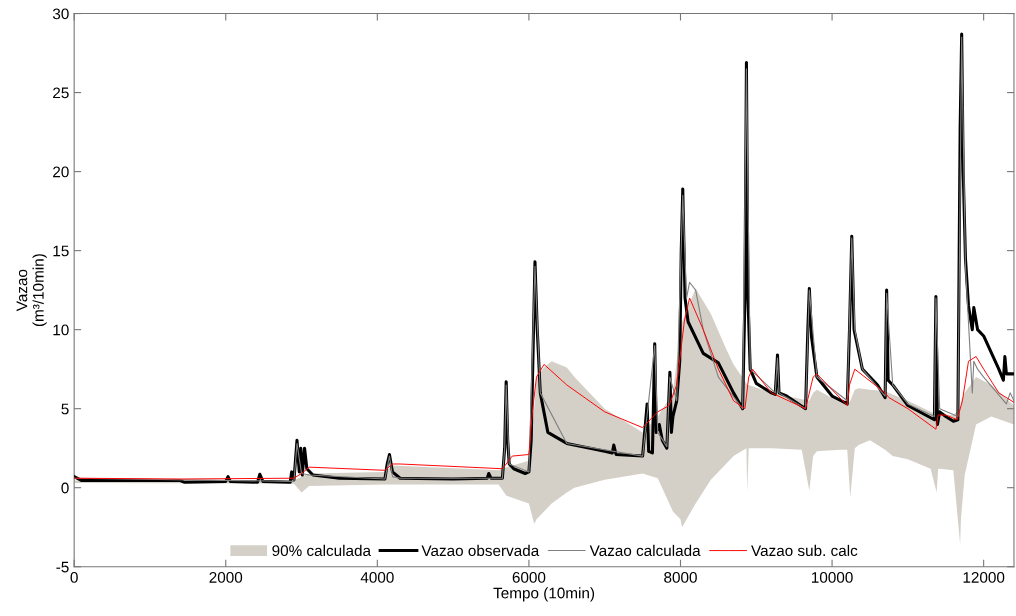 This screenshot has width=1016, height=616. I want to click on y-tick-label: 5, so click(65, 409).